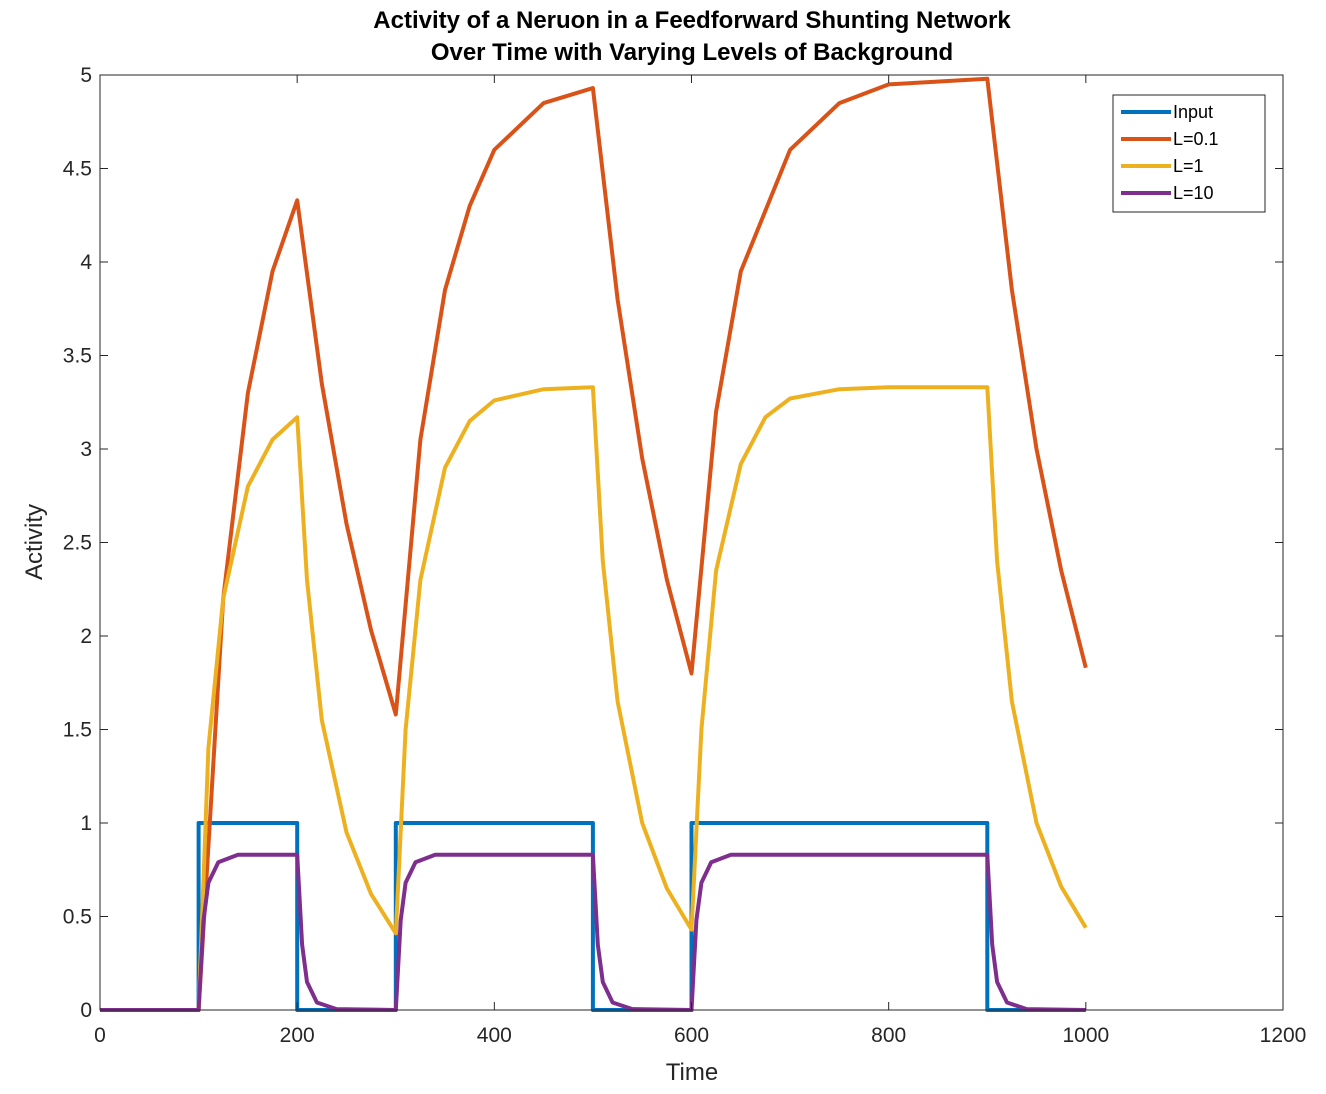 Image resolution: width=1326 pixels, height=1094 pixels. What do you see at coordinates (77, 356) in the screenshot?
I see `y-tick-label: 3.5` at bounding box center [77, 356].